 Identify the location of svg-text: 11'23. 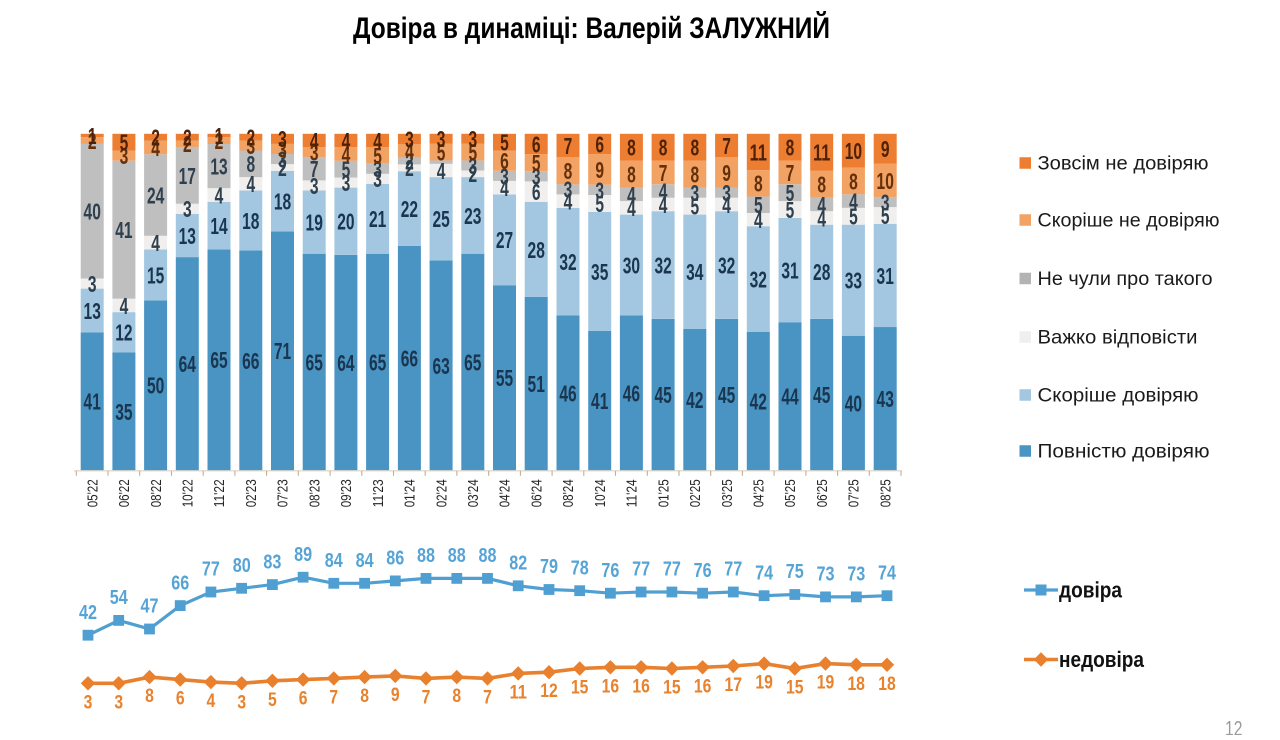
(379, 493).